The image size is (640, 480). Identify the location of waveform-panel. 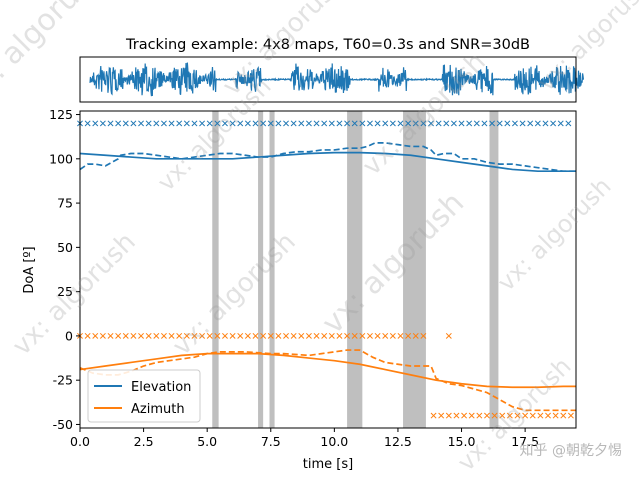
(332, 79).